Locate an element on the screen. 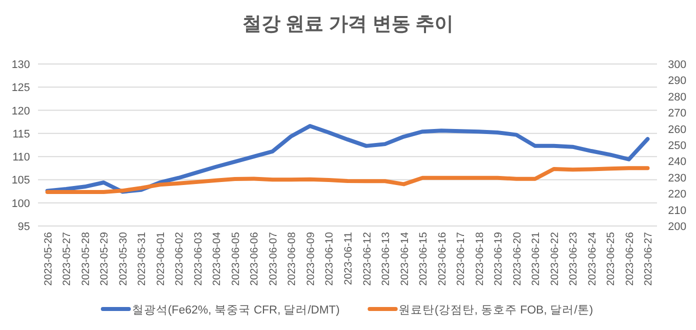 This screenshot has width=696, height=330. x-tick-label: 2023-06-19 is located at coordinates (498, 259).